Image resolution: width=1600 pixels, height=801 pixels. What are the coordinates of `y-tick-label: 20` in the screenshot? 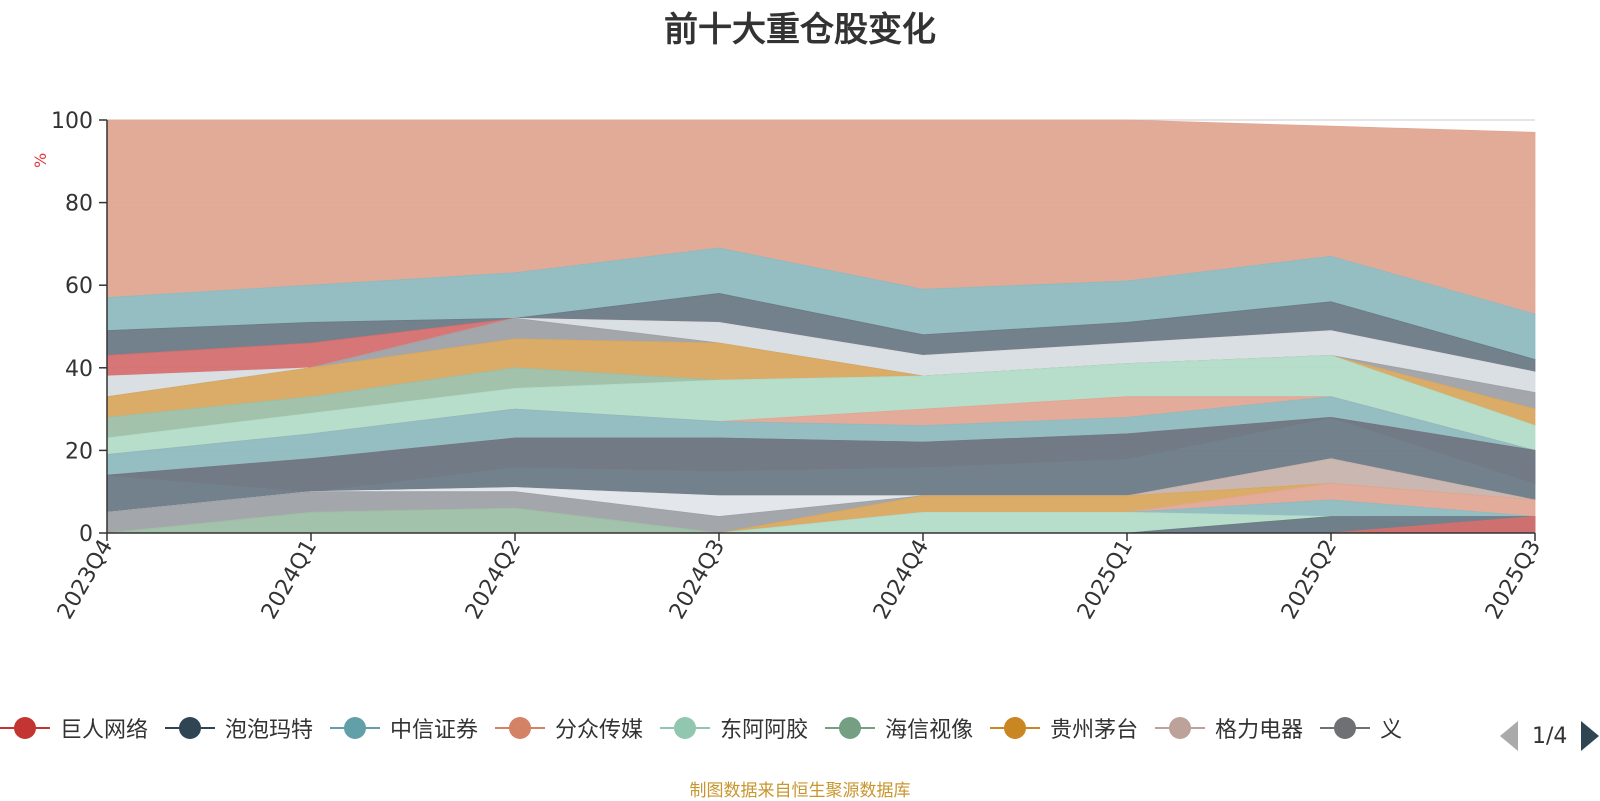 It's located at (79, 451).